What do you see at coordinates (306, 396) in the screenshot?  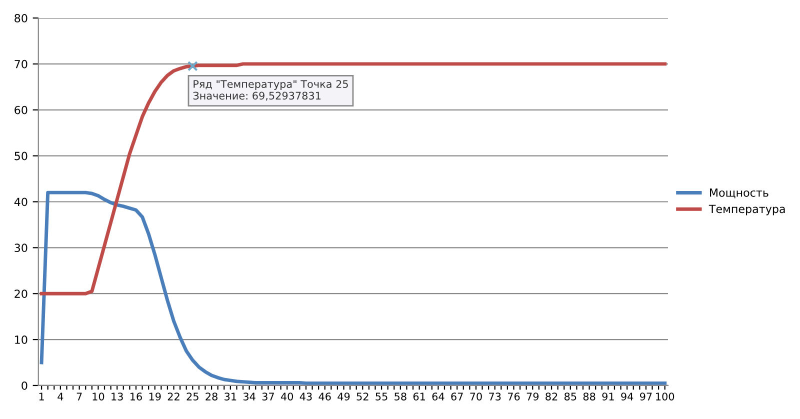 I see `x-tick-label: 43` at bounding box center [306, 396].